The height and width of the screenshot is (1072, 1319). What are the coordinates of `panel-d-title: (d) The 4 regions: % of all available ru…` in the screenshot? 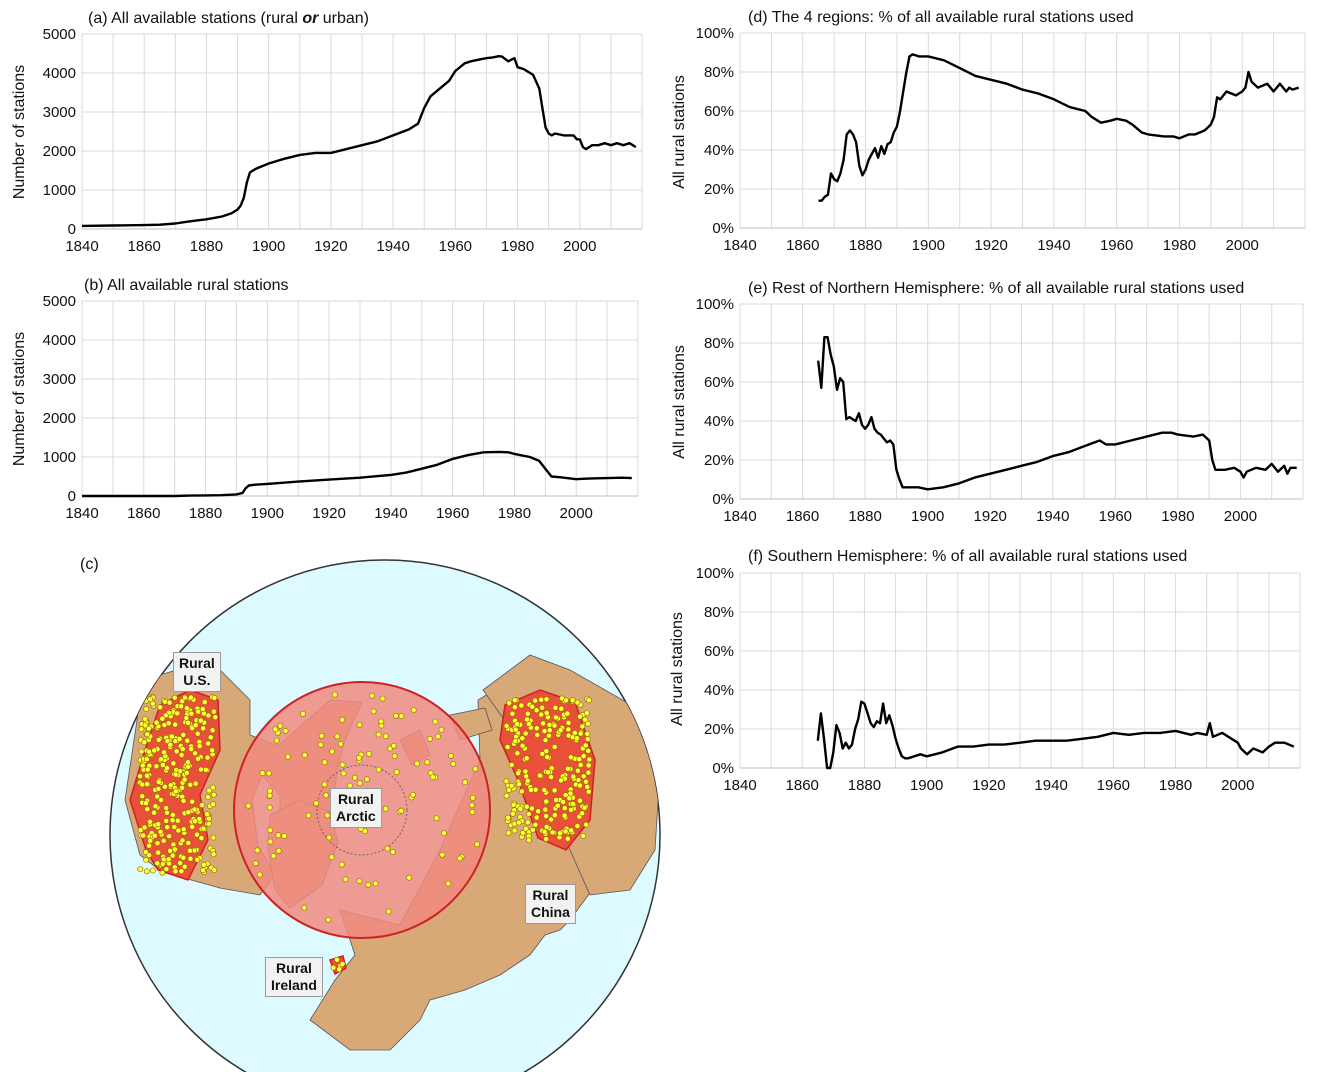 It's located at (941, 17).